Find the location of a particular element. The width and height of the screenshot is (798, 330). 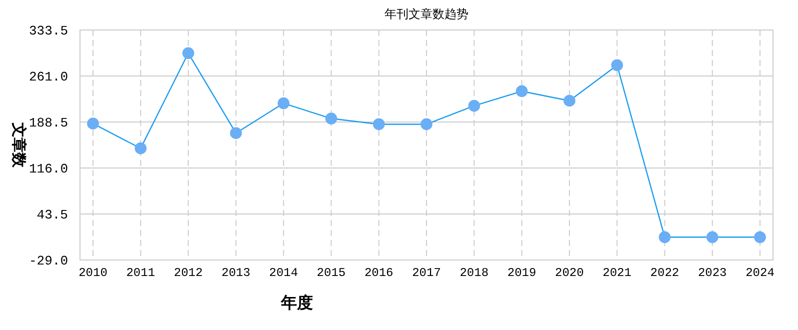

x-axis-title: 年度 is located at coordinates (296, 302).